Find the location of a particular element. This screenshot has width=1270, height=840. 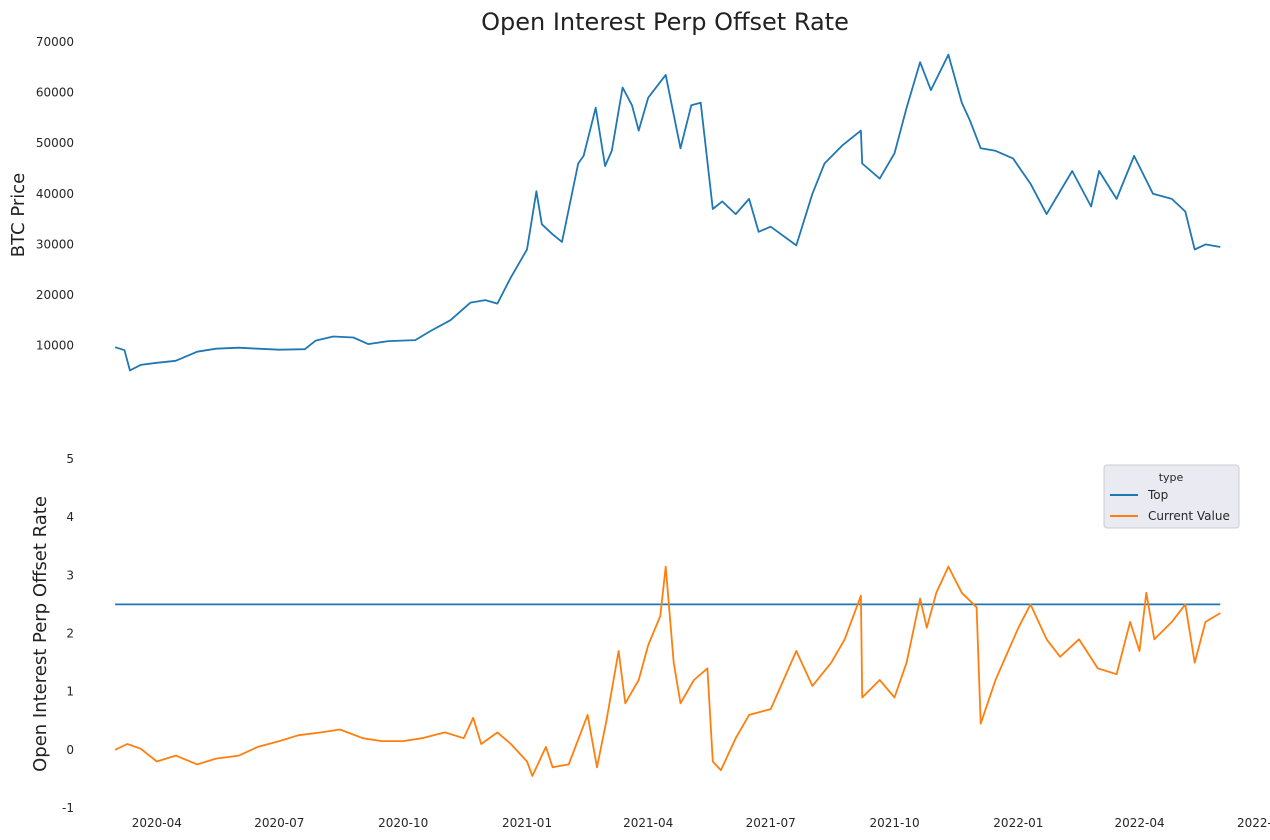

legend-box is located at coordinates (1171, 496).